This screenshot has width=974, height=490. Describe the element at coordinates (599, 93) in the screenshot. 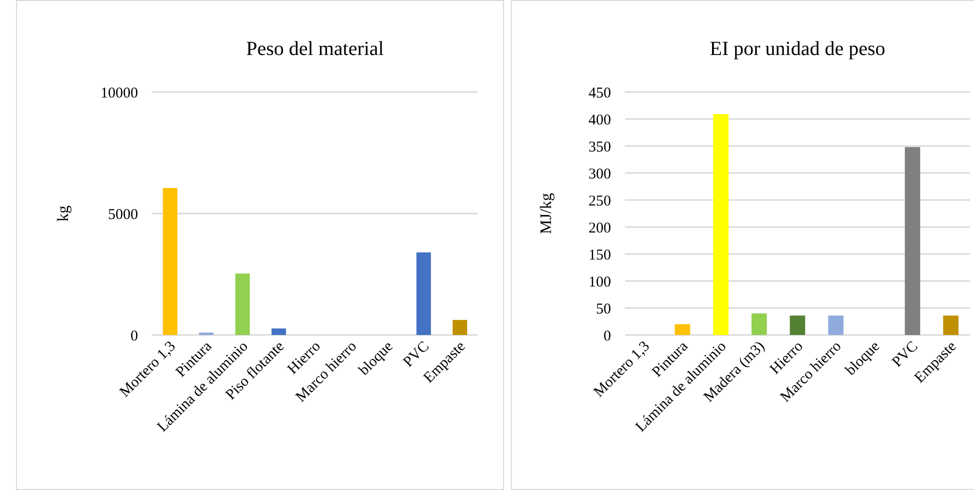

I see `y-tick-label: 450` at that location.